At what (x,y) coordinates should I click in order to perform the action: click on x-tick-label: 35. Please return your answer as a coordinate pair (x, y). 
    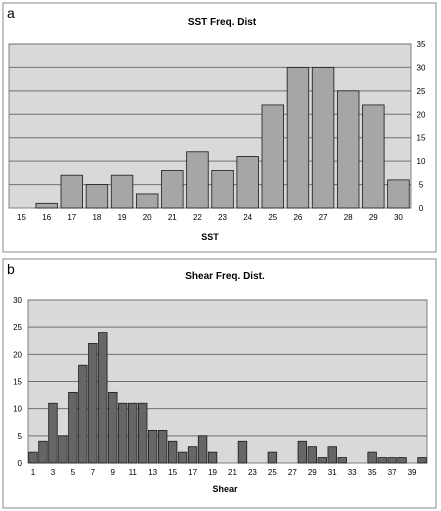
    Looking at the image, I should click on (372, 472).